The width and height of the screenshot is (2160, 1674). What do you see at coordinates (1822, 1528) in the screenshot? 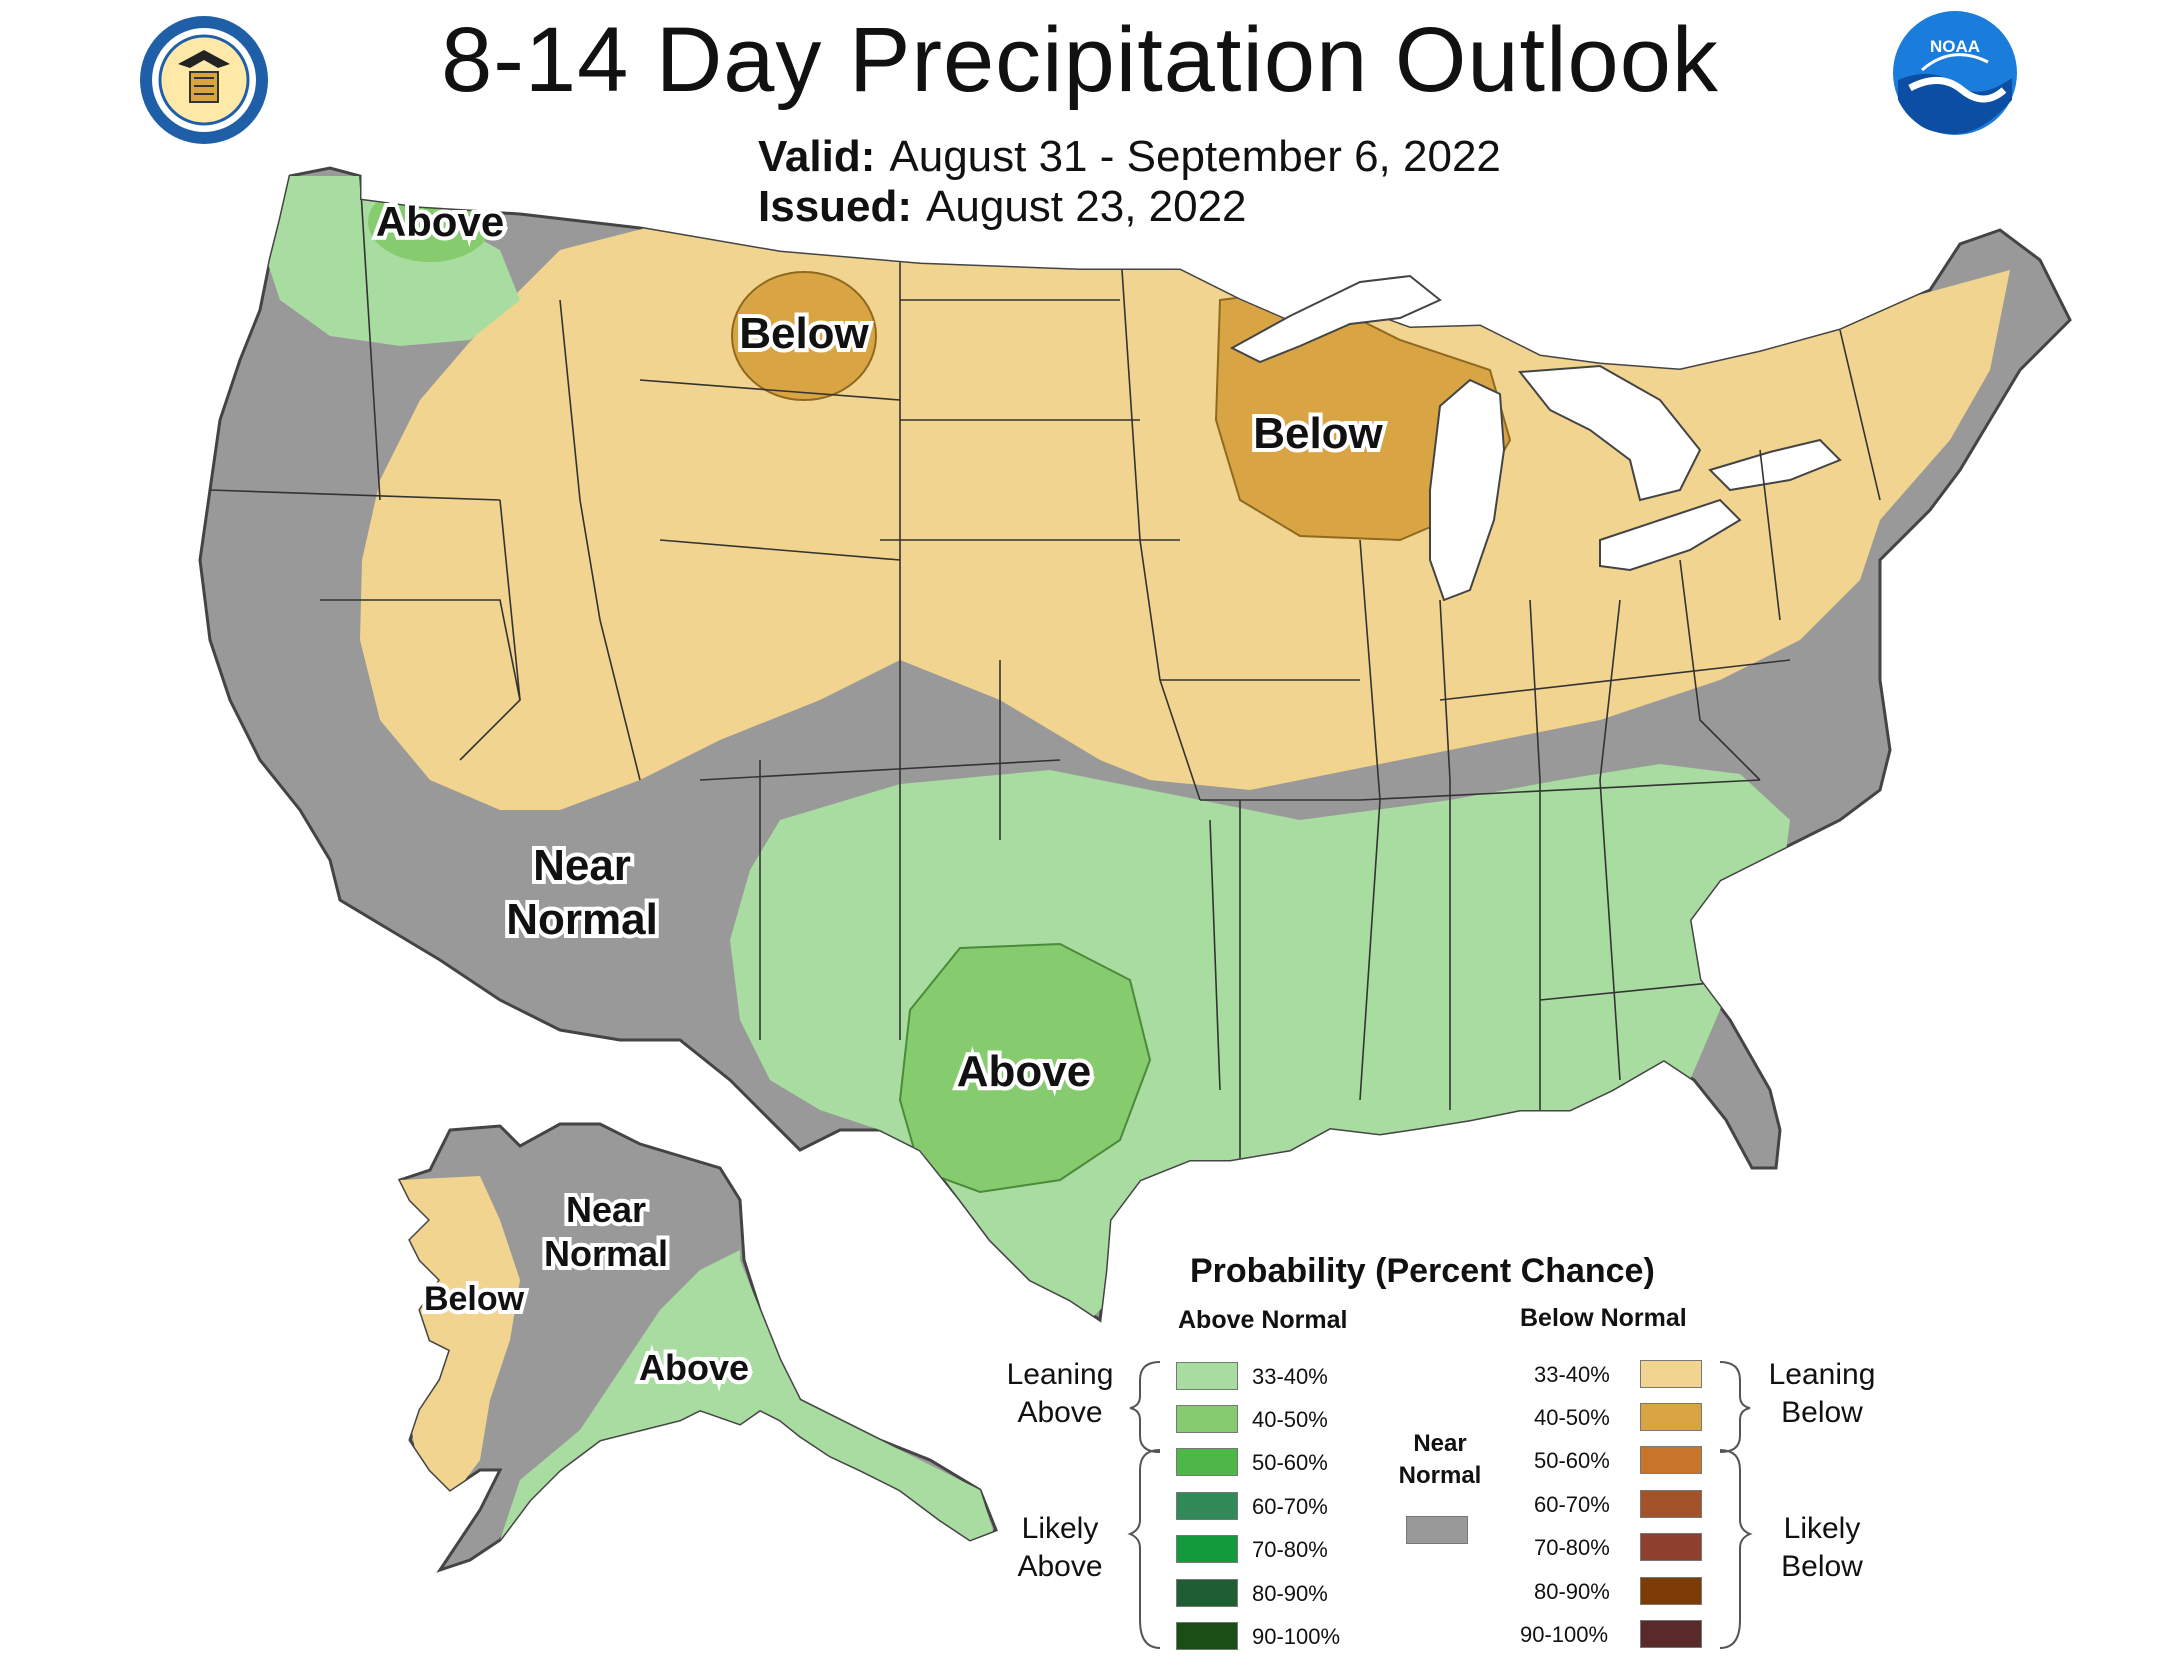
I see `legend-likely-below-line1: Likely` at bounding box center [1822, 1528].